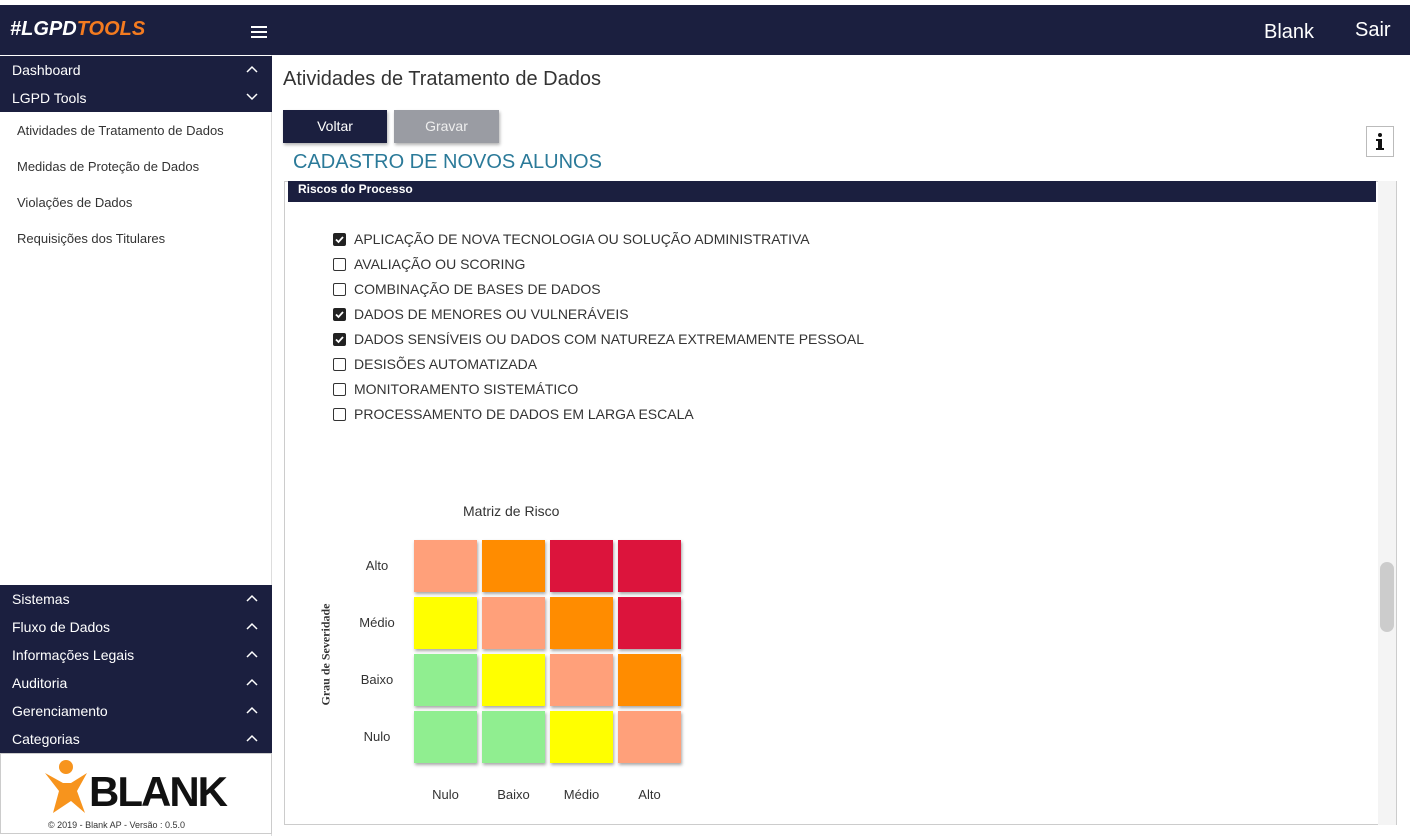  I want to click on menu-item: LGPD Tools, so click(136, 98).